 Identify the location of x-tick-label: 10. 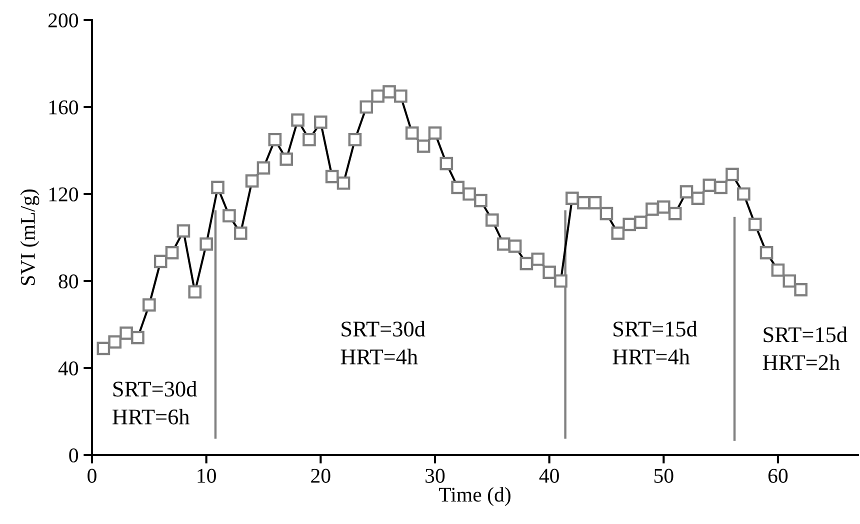
(207, 475).